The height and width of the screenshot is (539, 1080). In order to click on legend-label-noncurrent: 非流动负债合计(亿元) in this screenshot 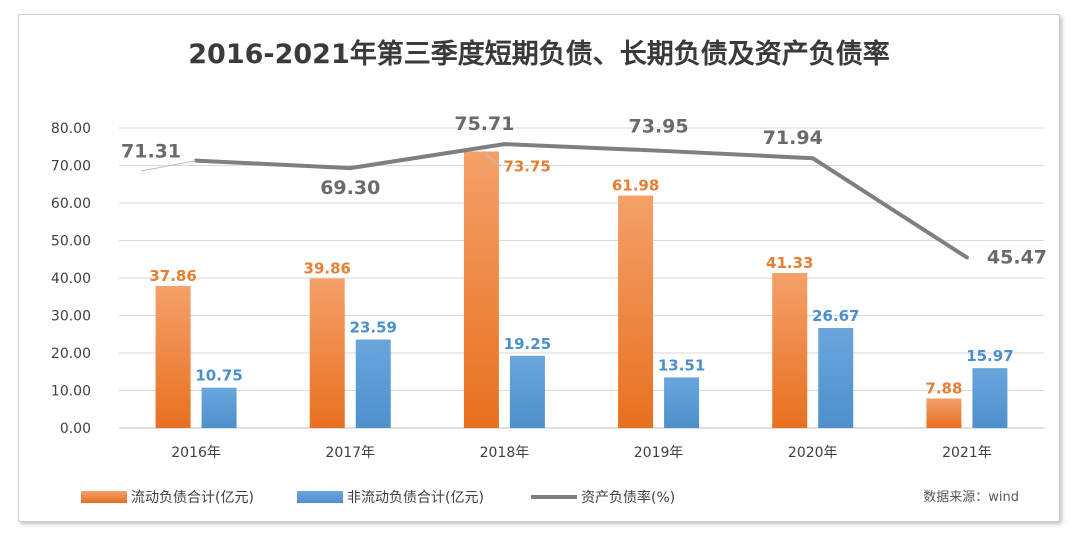, I will do `click(415, 498)`.